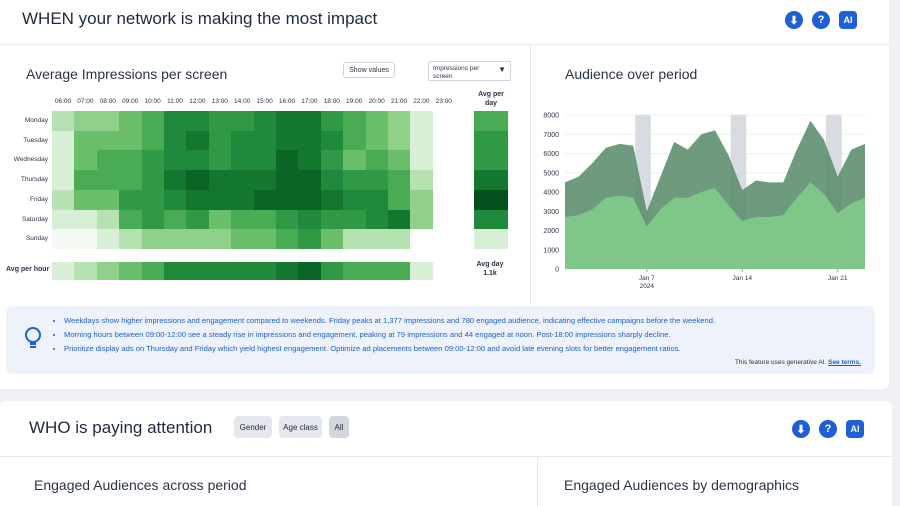 Image resolution: width=900 pixels, height=506 pixels. What do you see at coordinates (801, 429) in the screenshot?
I see `download-icon: ⬇` at bounding box center [801, 429].